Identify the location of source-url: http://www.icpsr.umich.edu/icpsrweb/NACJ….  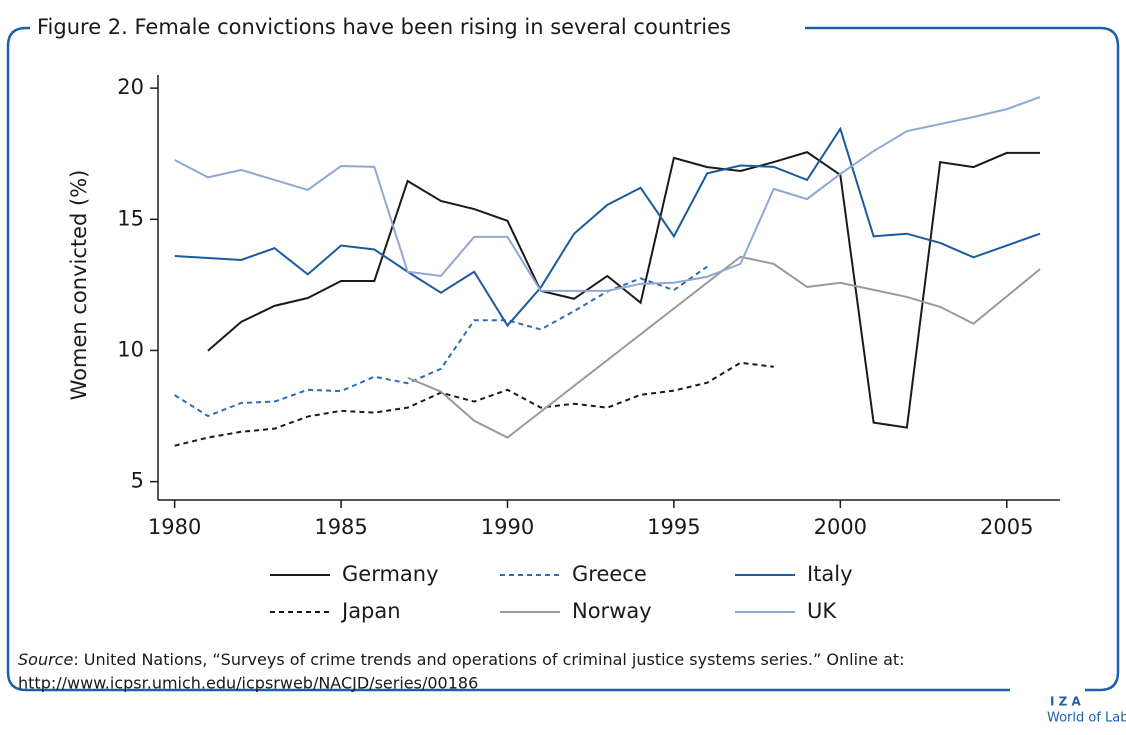
(248, 683).